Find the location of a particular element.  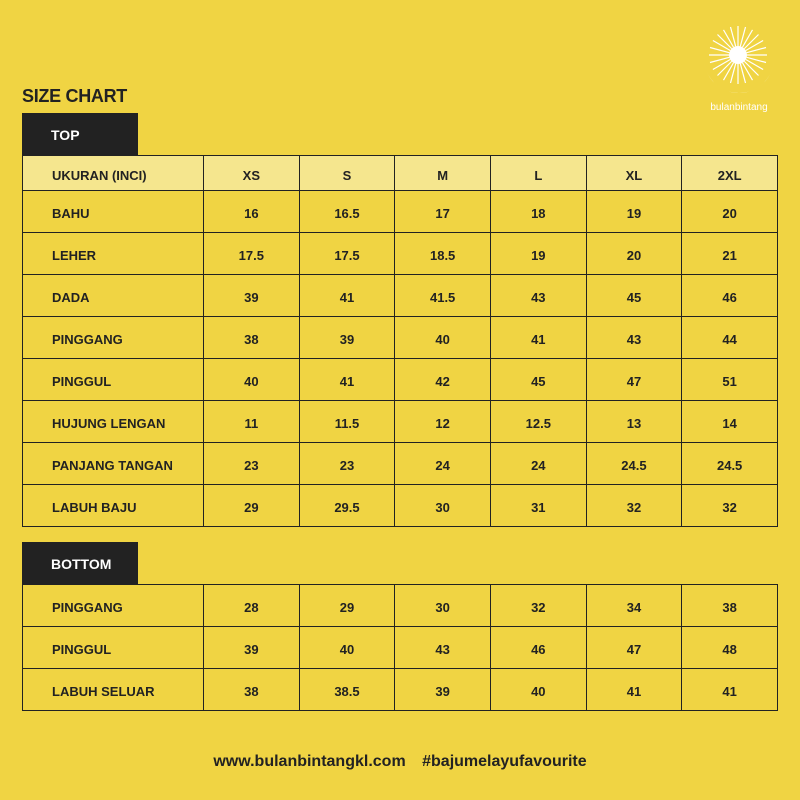

size-value: 12.5 is located at coordinates (538, 421).